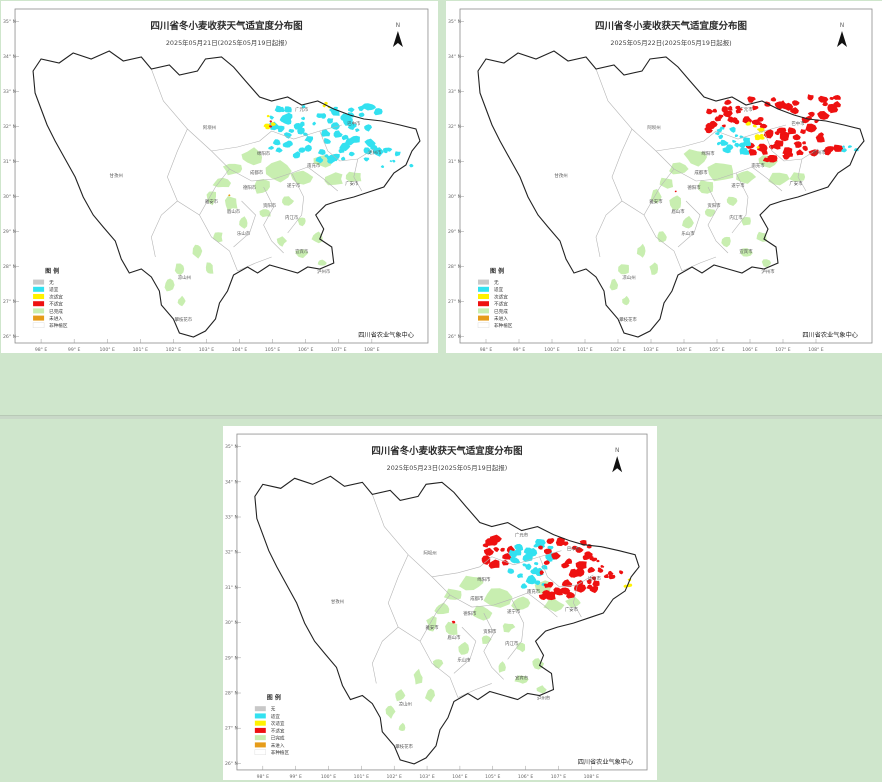 The width and height of the screenshot is (882, 782). What do you see at coordinates (746, 109) in the screenshot?
I see `city-label: 广元市` at bounding box center [746, 109].